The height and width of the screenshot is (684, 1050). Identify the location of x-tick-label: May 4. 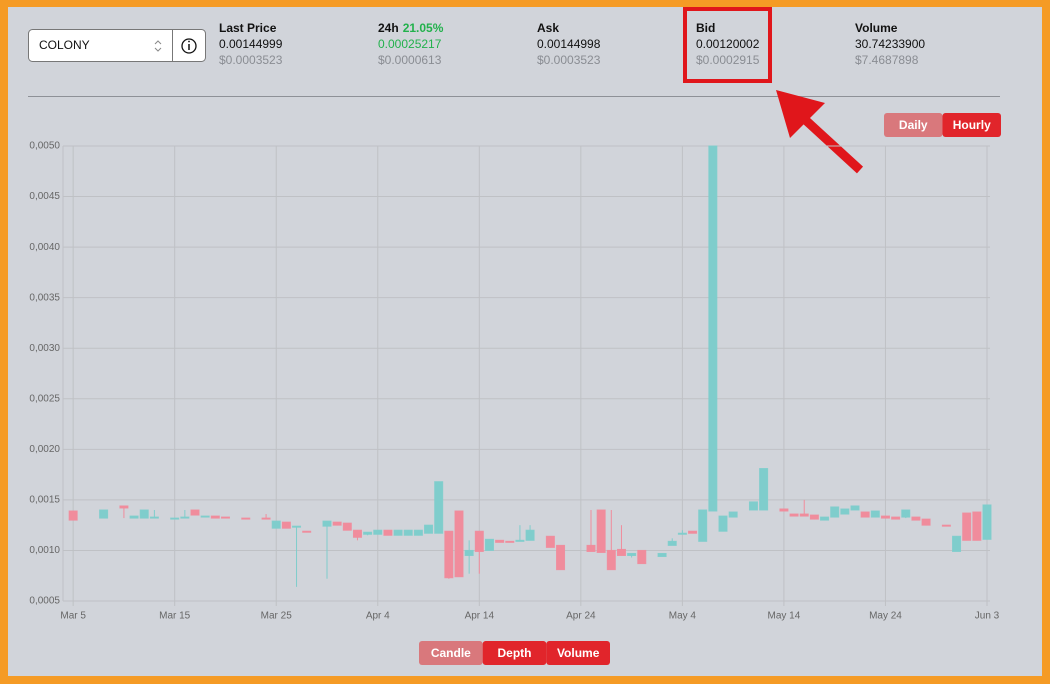
(683, 616).